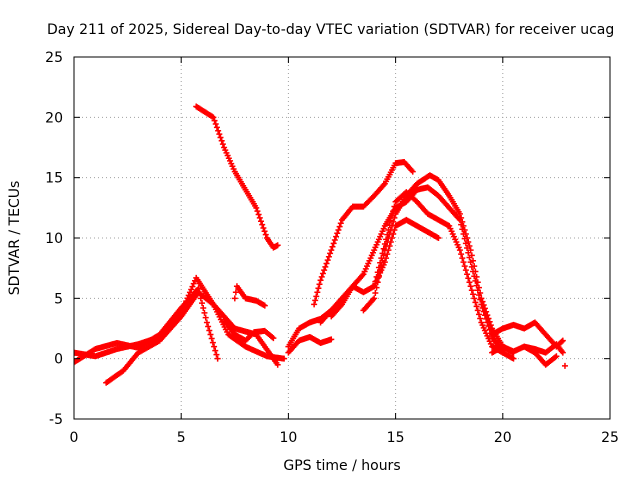 The width and height of the screenshot is (640, 480). I want to click on y-tick-label: -5, so click(56, 420).